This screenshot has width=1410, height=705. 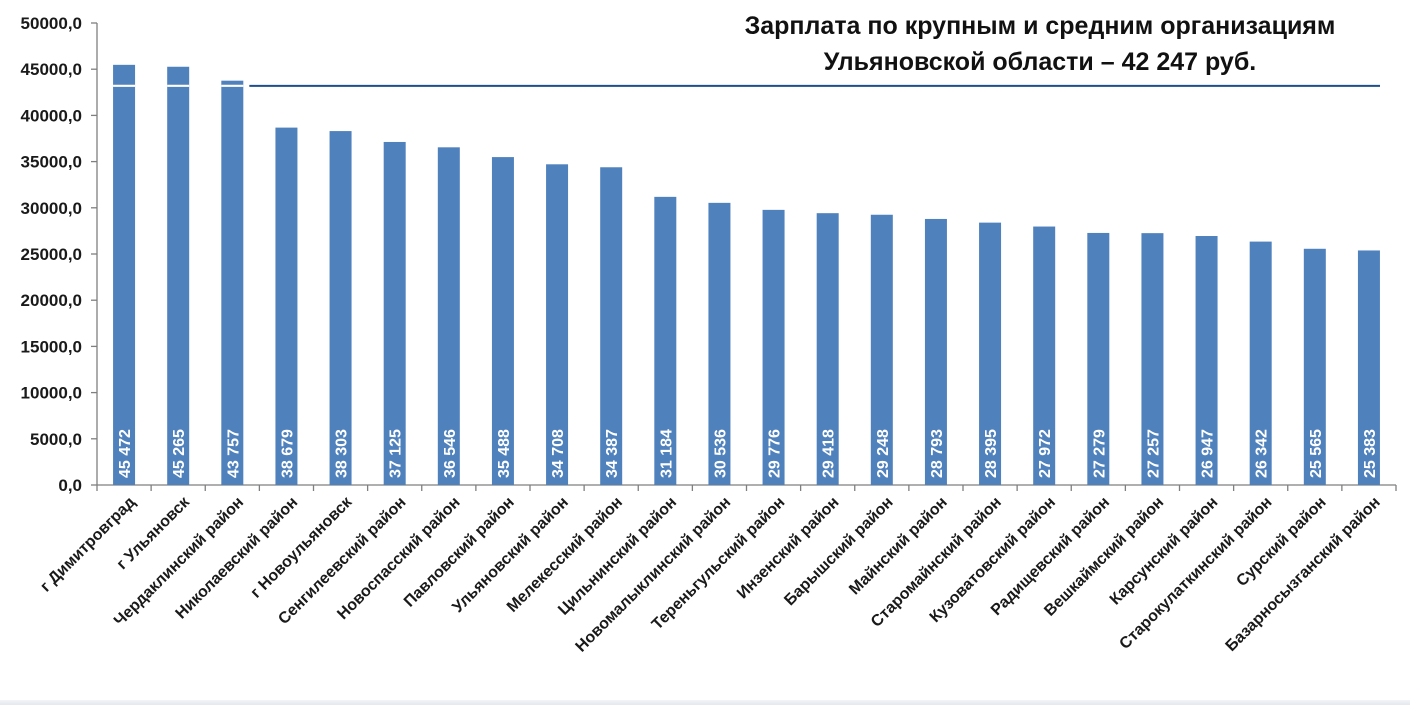 I want to click on bar-value-label: 29 418, so click(x=829, y=453).